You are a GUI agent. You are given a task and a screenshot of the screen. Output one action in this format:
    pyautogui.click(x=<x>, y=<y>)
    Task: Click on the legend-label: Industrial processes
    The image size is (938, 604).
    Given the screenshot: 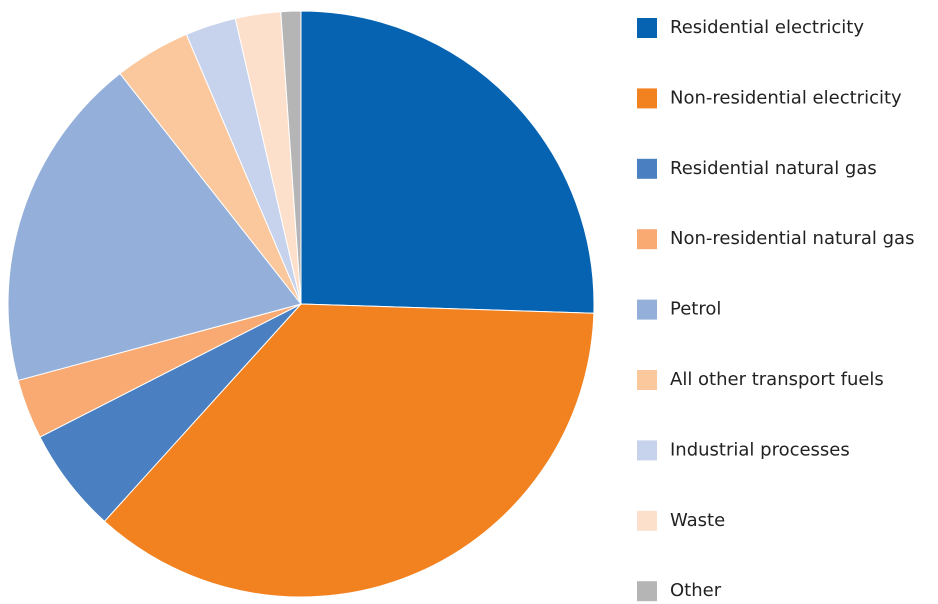 What is the action you would take?
    pyautogui.click(x=760, y=449)
    